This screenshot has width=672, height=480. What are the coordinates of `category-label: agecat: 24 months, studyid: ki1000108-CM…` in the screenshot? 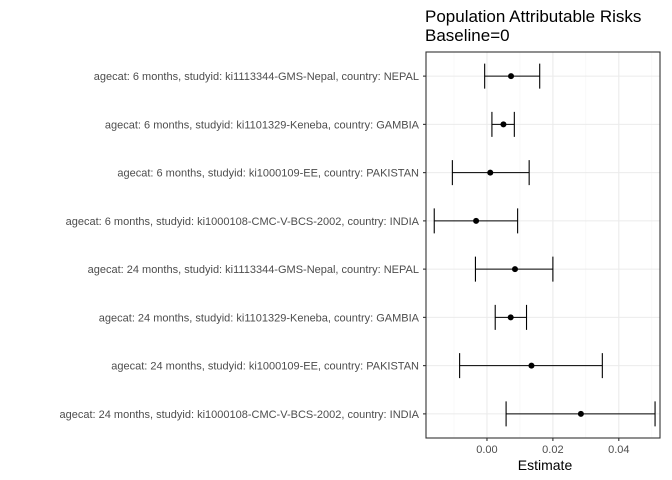 It's located at (239, 415).